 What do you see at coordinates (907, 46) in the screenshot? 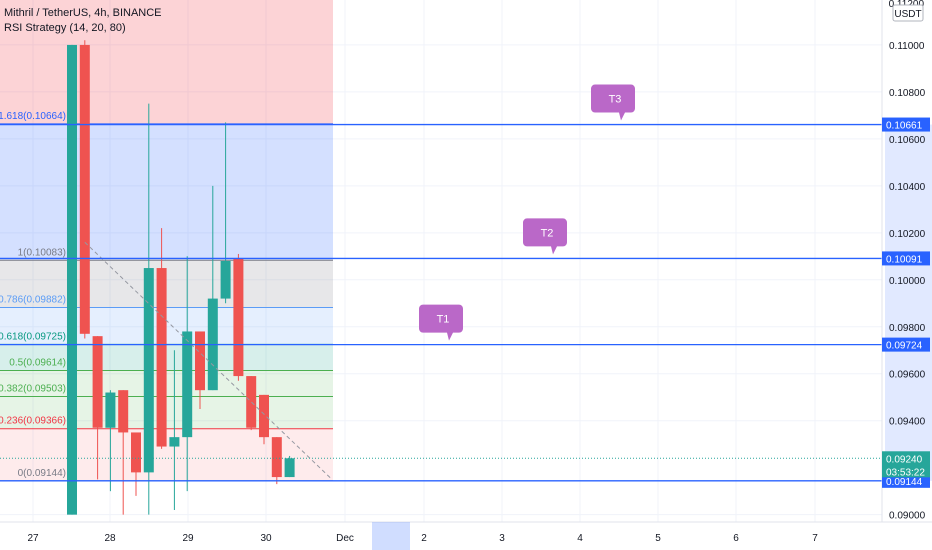
I see `price-tick-label: 0.11000` at bounding box center [907, 46].